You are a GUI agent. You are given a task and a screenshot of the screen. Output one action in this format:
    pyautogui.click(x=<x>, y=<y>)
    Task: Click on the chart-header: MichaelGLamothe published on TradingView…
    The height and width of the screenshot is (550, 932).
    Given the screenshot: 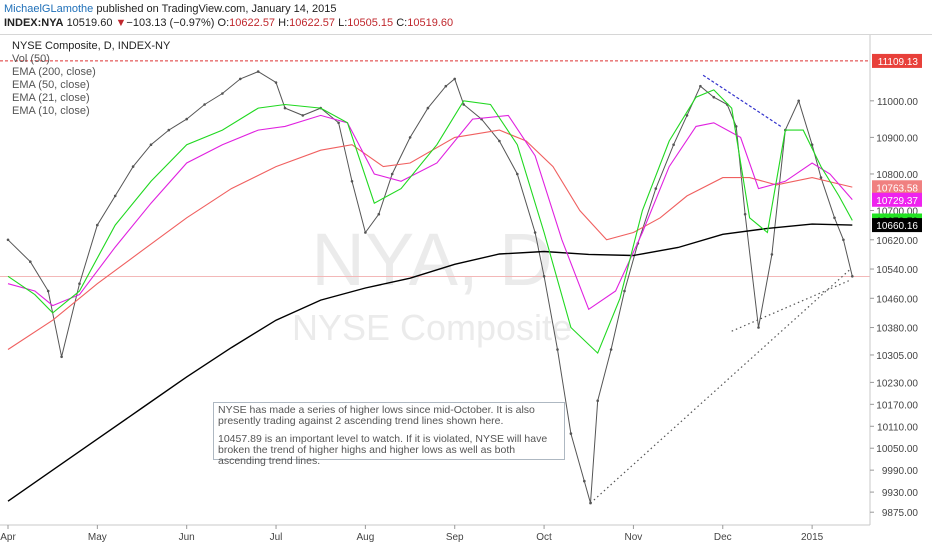 What is the action you would take?
    pyautogui.click(x=466, y=17)
    